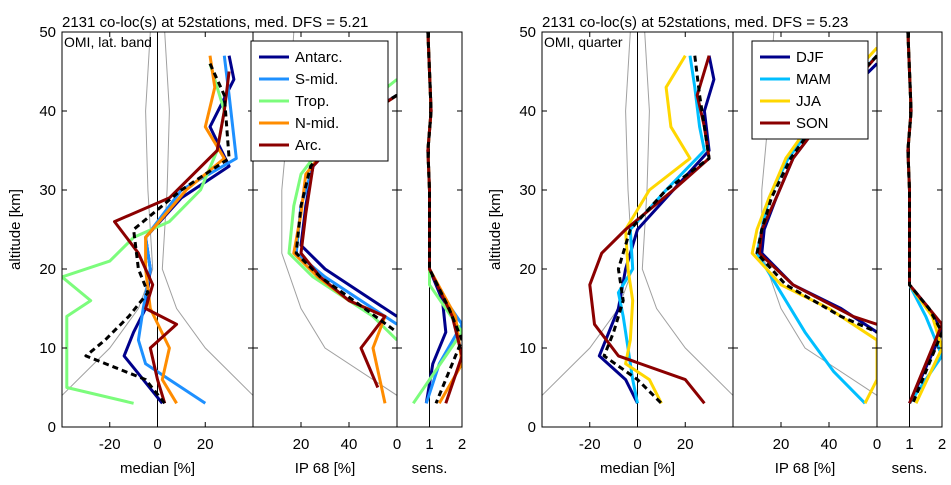  What do you see at coordinates (319, 57) in the screenshot?
I see `legend-entry: Antarc.` at bounding box center [319, 57].